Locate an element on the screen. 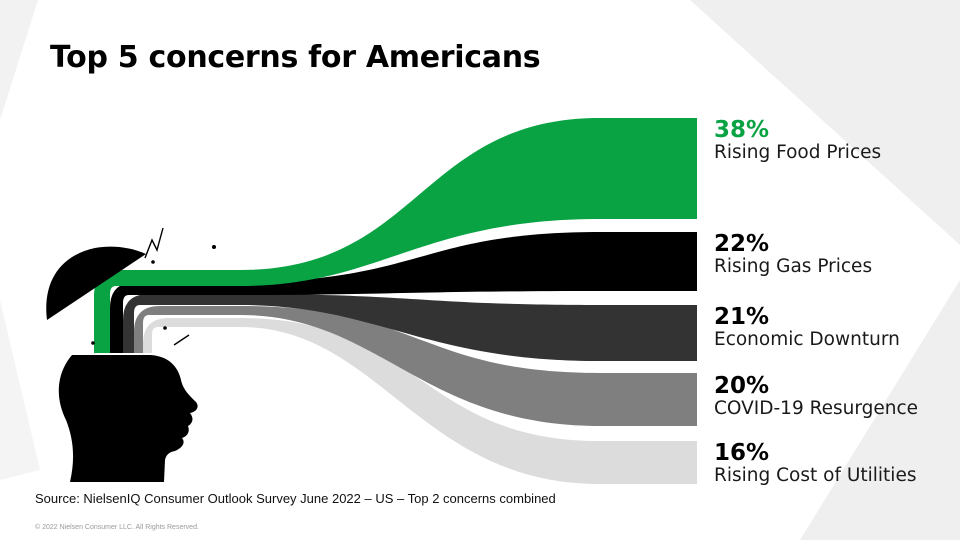  top-right-shade is located at coordinates (825, 122).